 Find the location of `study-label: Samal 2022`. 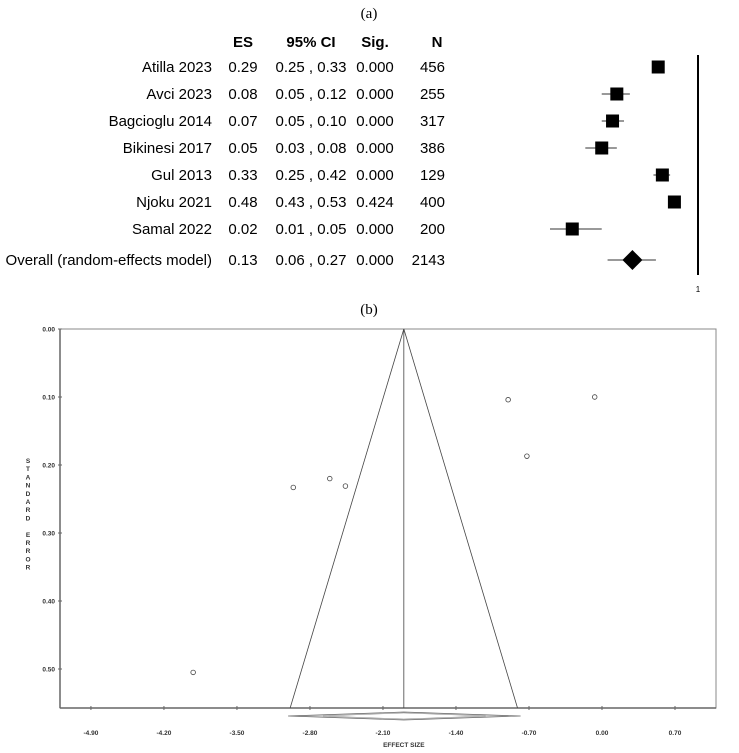

study-label: Samal 2022 is located at coordinates (172, 229).